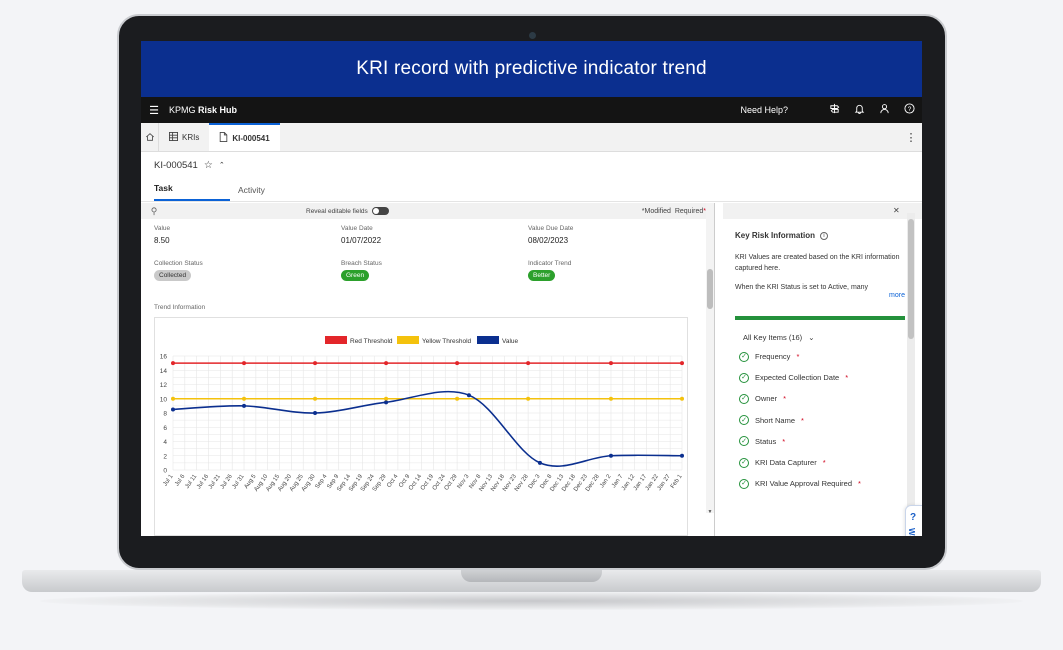  I want to click on x-tick-label: Oct 4, so click(393, 481).